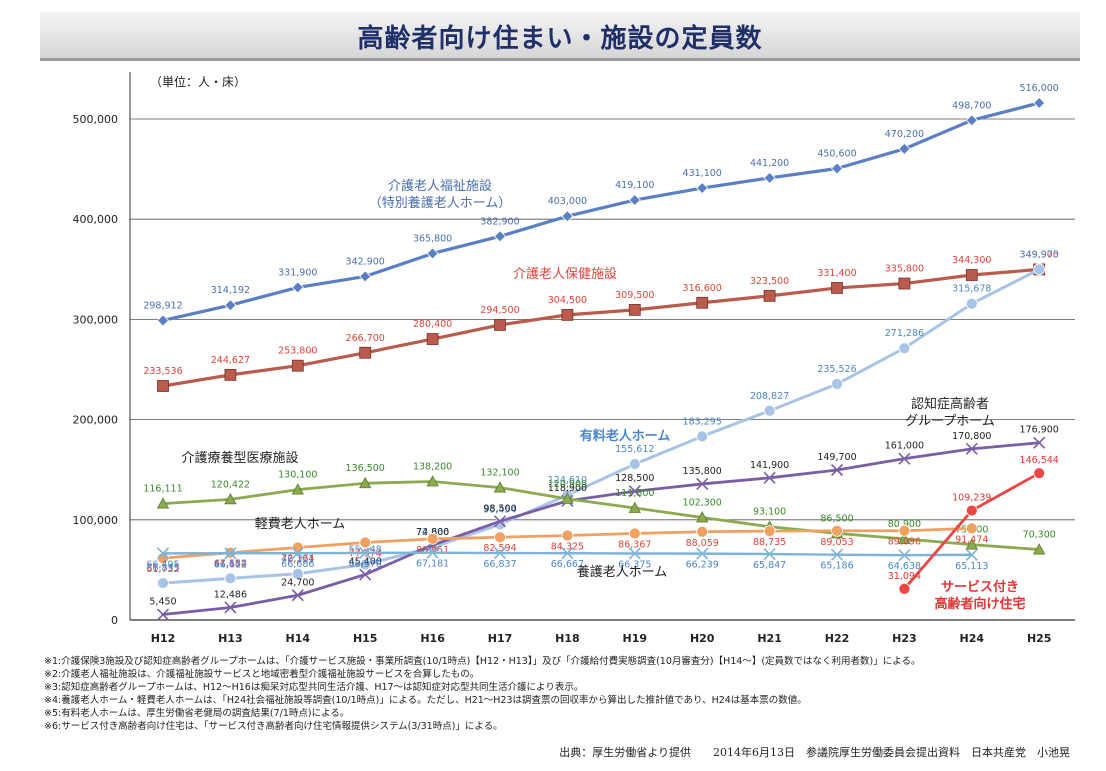 The image size is (1106, 771). I want to click on data-label: 280,400, so click(432, 324).